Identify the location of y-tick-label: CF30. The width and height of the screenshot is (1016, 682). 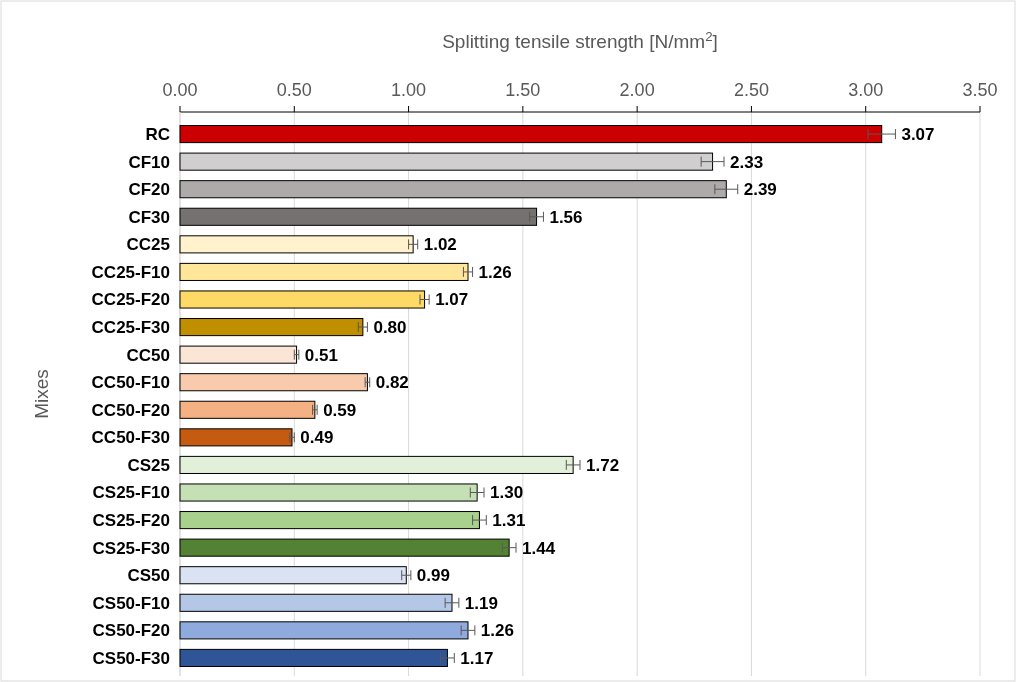
(149, 217).